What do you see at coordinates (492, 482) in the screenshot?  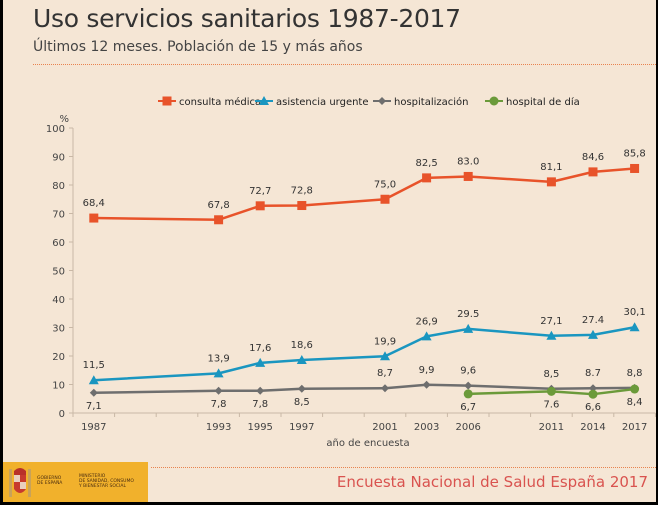 I see `footer-title: Encuesta Nacional de Salud España 2017` at bounding box center [492, 482].